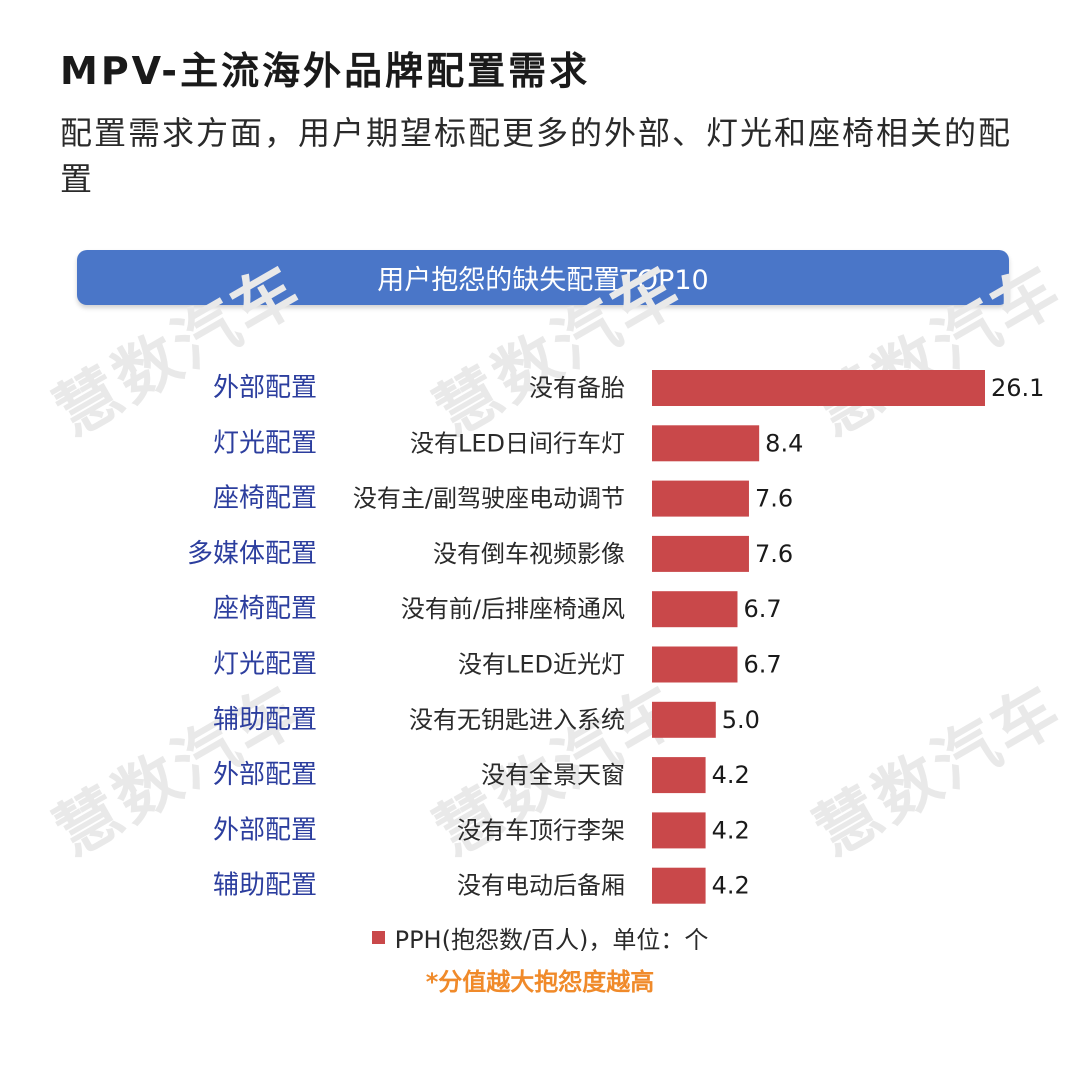  I want to click on category-label: 没有前/后排座椅通风, so click(513, 609).